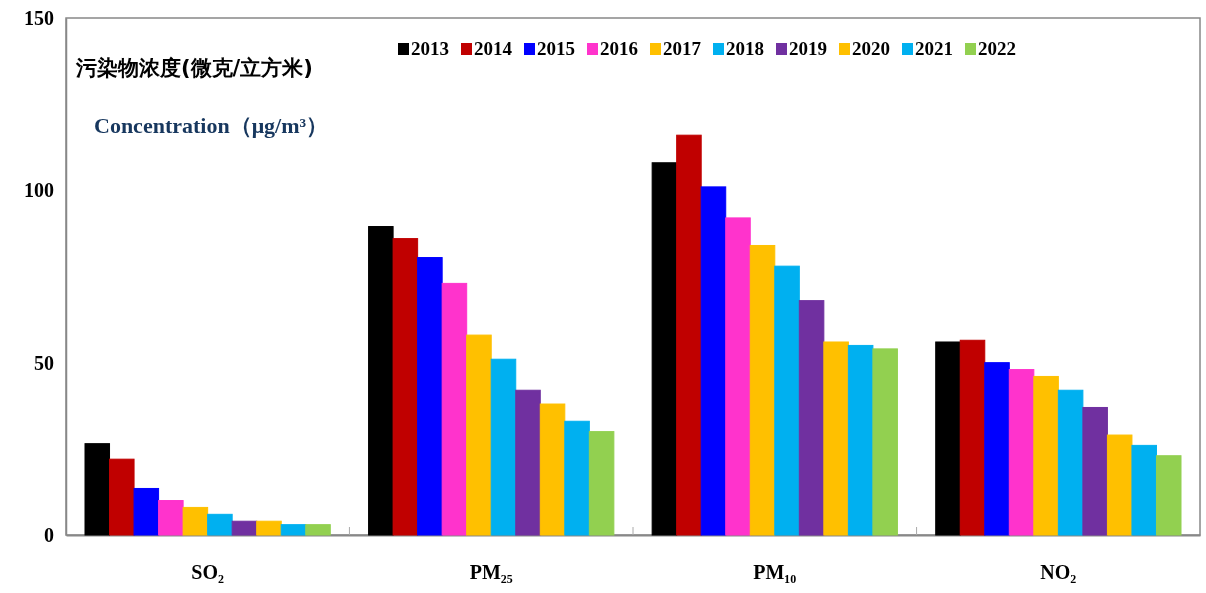 The image size is (1206, 593). What do you see at coordinates (934, 48) in the screenshot?
I see `legend-label: 2021` at bounding box center [934, 48].